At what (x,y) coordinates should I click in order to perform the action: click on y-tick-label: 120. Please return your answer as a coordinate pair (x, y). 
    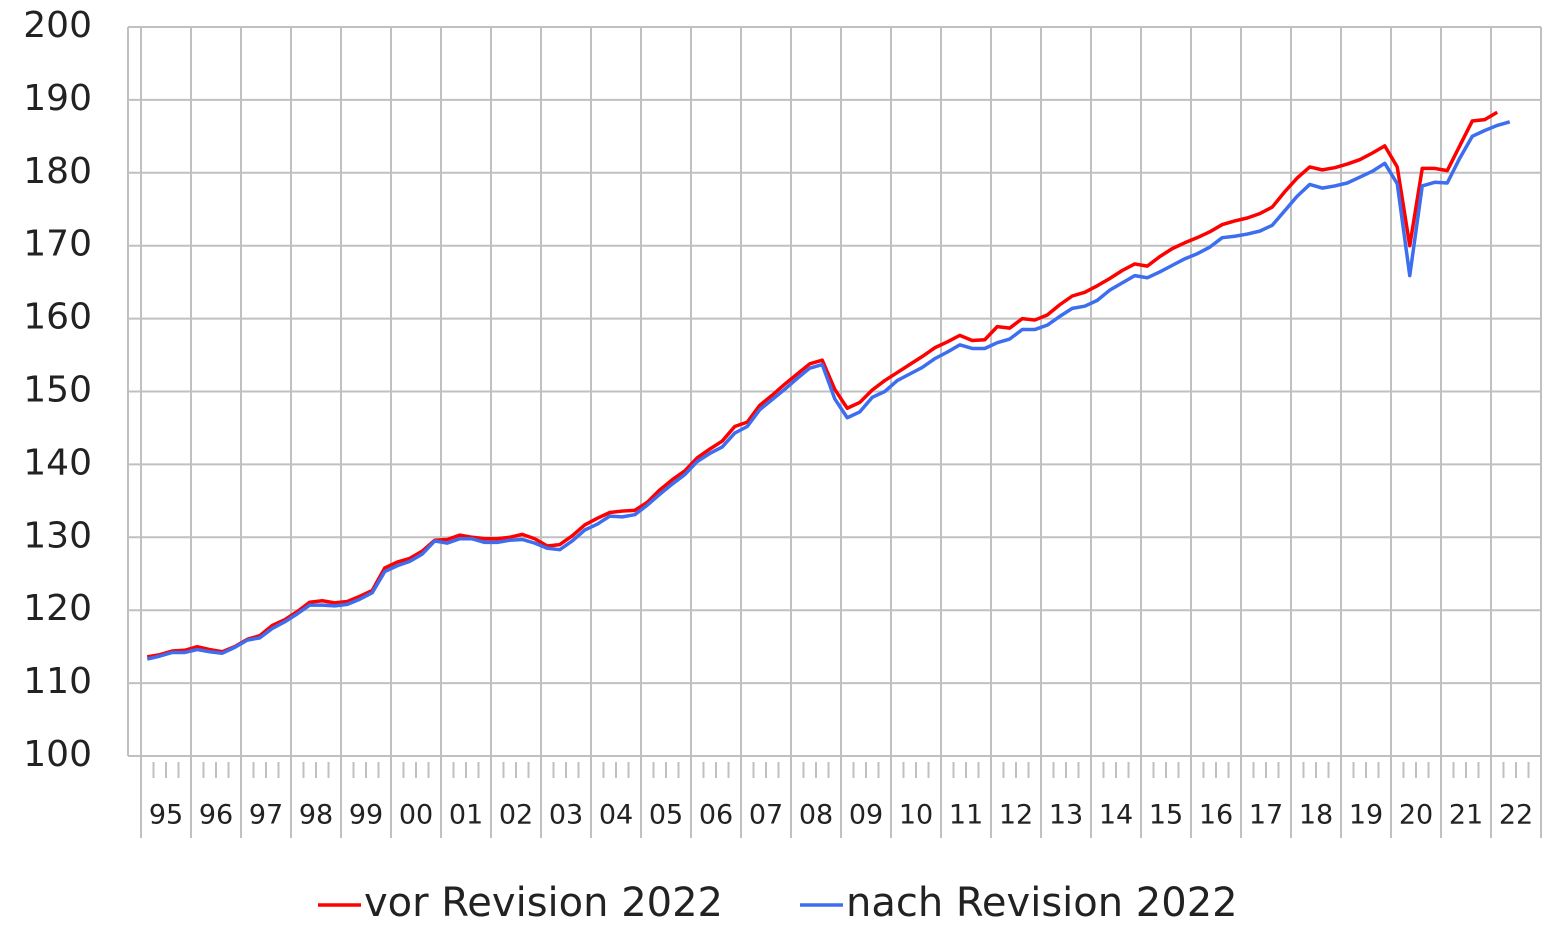
    Looking at the image, I should click on (57, 608).